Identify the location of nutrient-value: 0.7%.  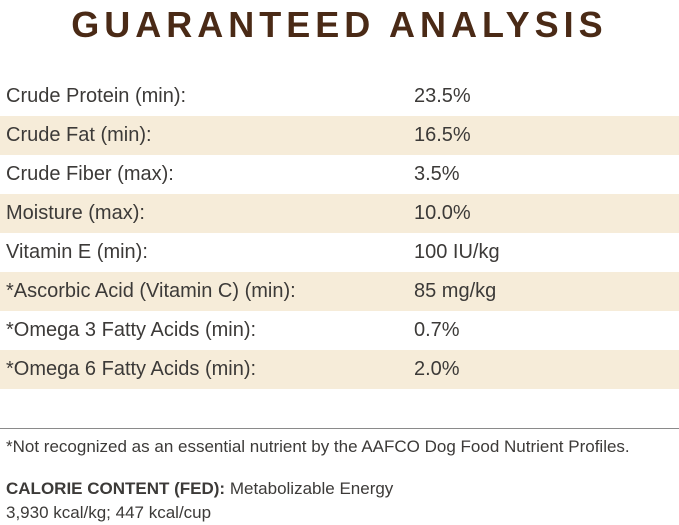
(437, 330).